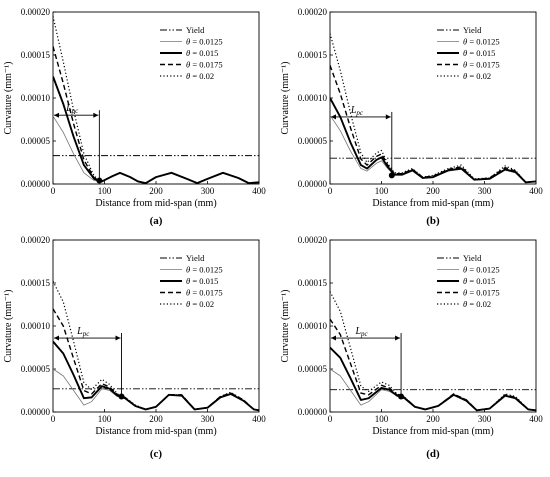 The width and height of the screenshot is (550, 477). What do you see at coordinates (156, 454) in the screenshot?
I see `panel-label: (c)` at bounding box center [156, 454].